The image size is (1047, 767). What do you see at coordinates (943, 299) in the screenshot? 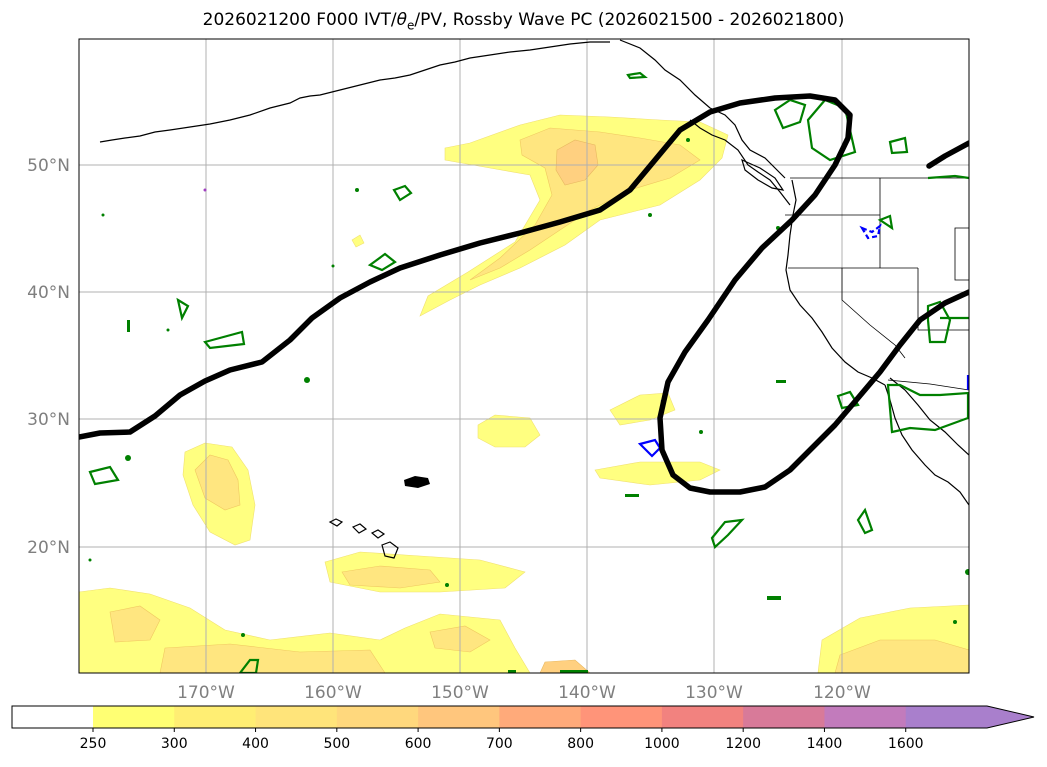
I see `border-nv-az` at bounding box center [943, 299].